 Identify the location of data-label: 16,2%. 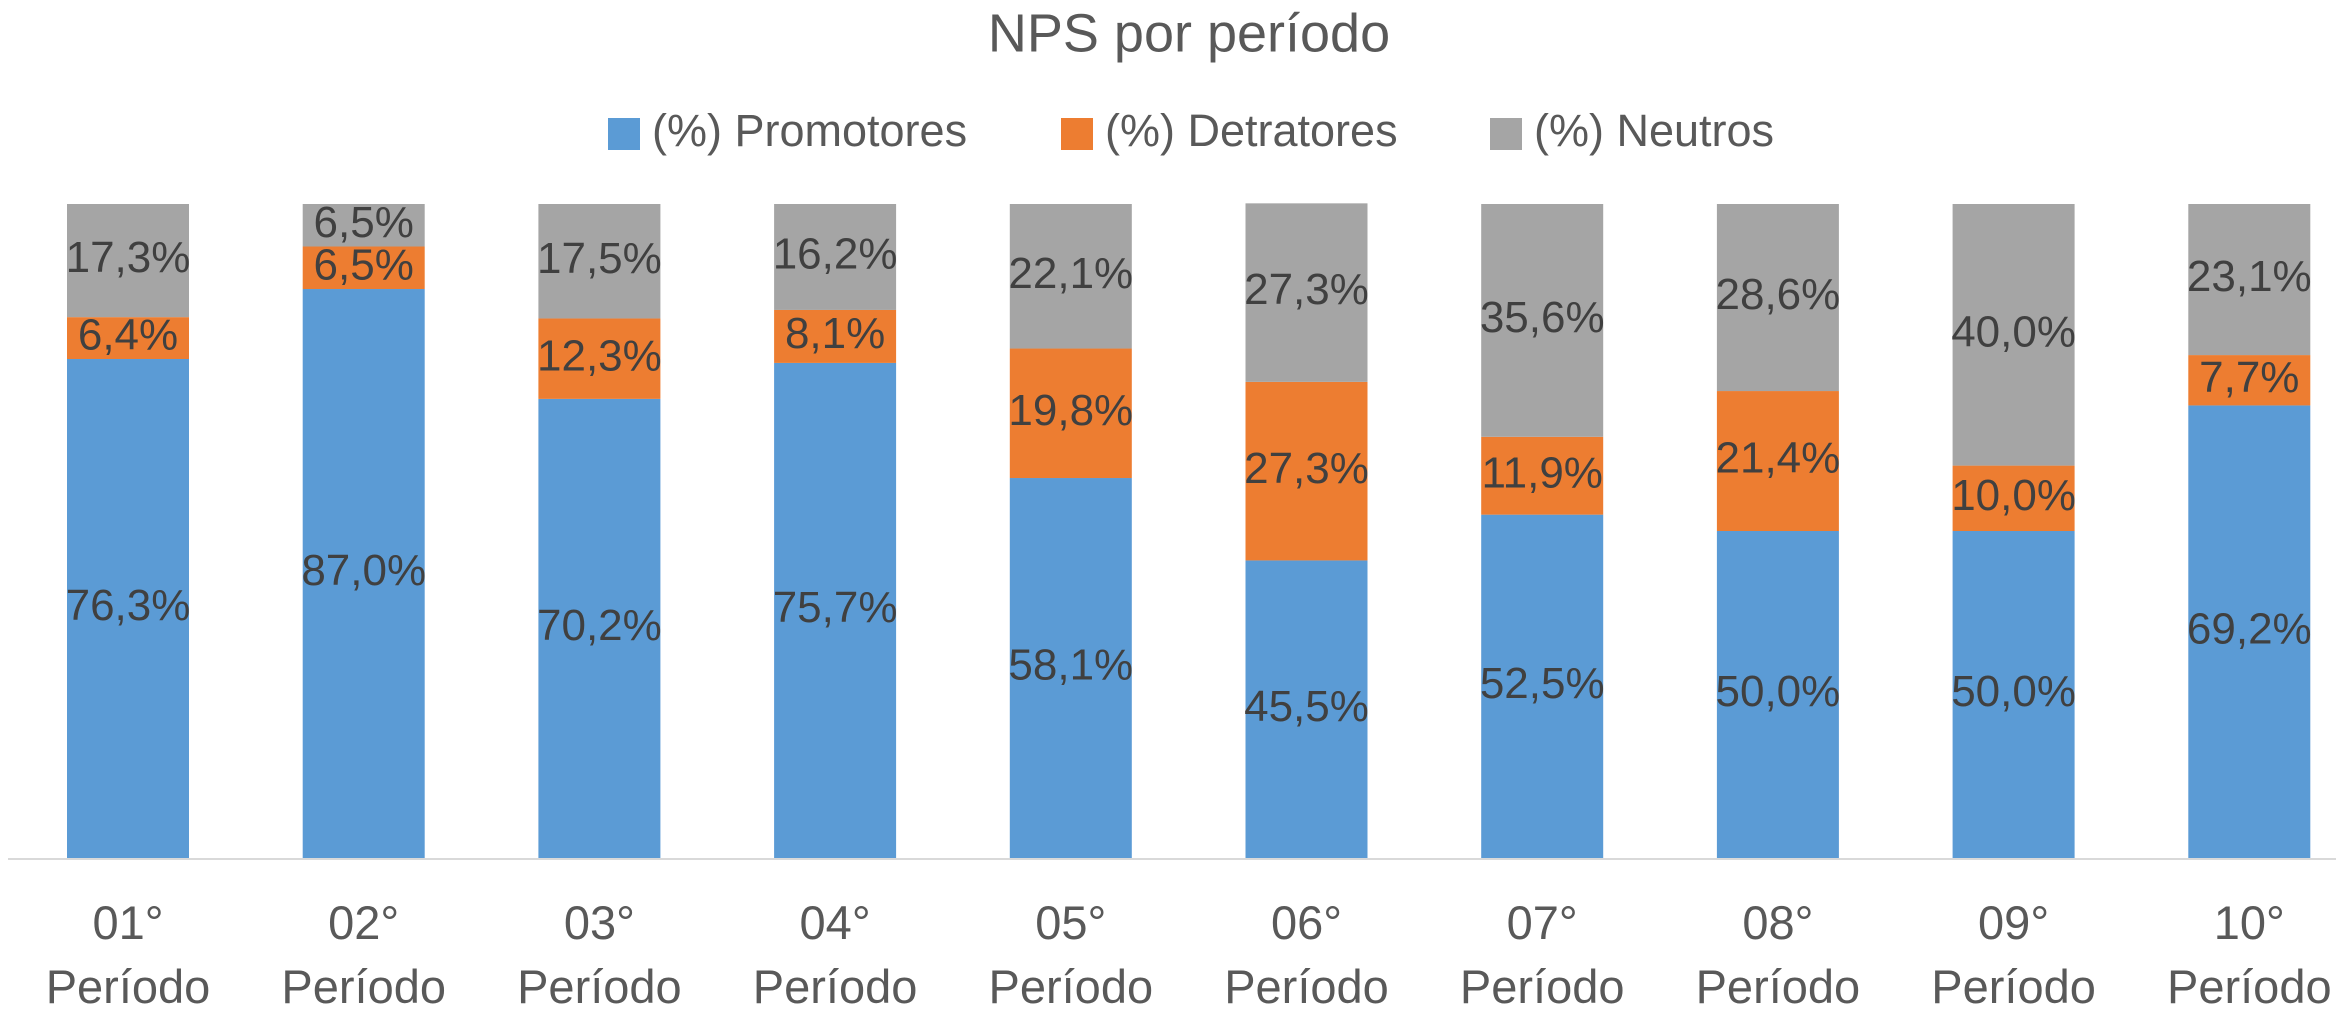
(835, 254).